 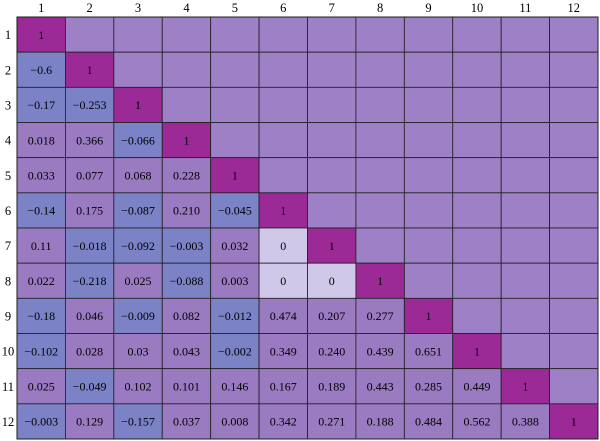 I want to click on cell-value-11-11: 1, so click(x=525, y=386).